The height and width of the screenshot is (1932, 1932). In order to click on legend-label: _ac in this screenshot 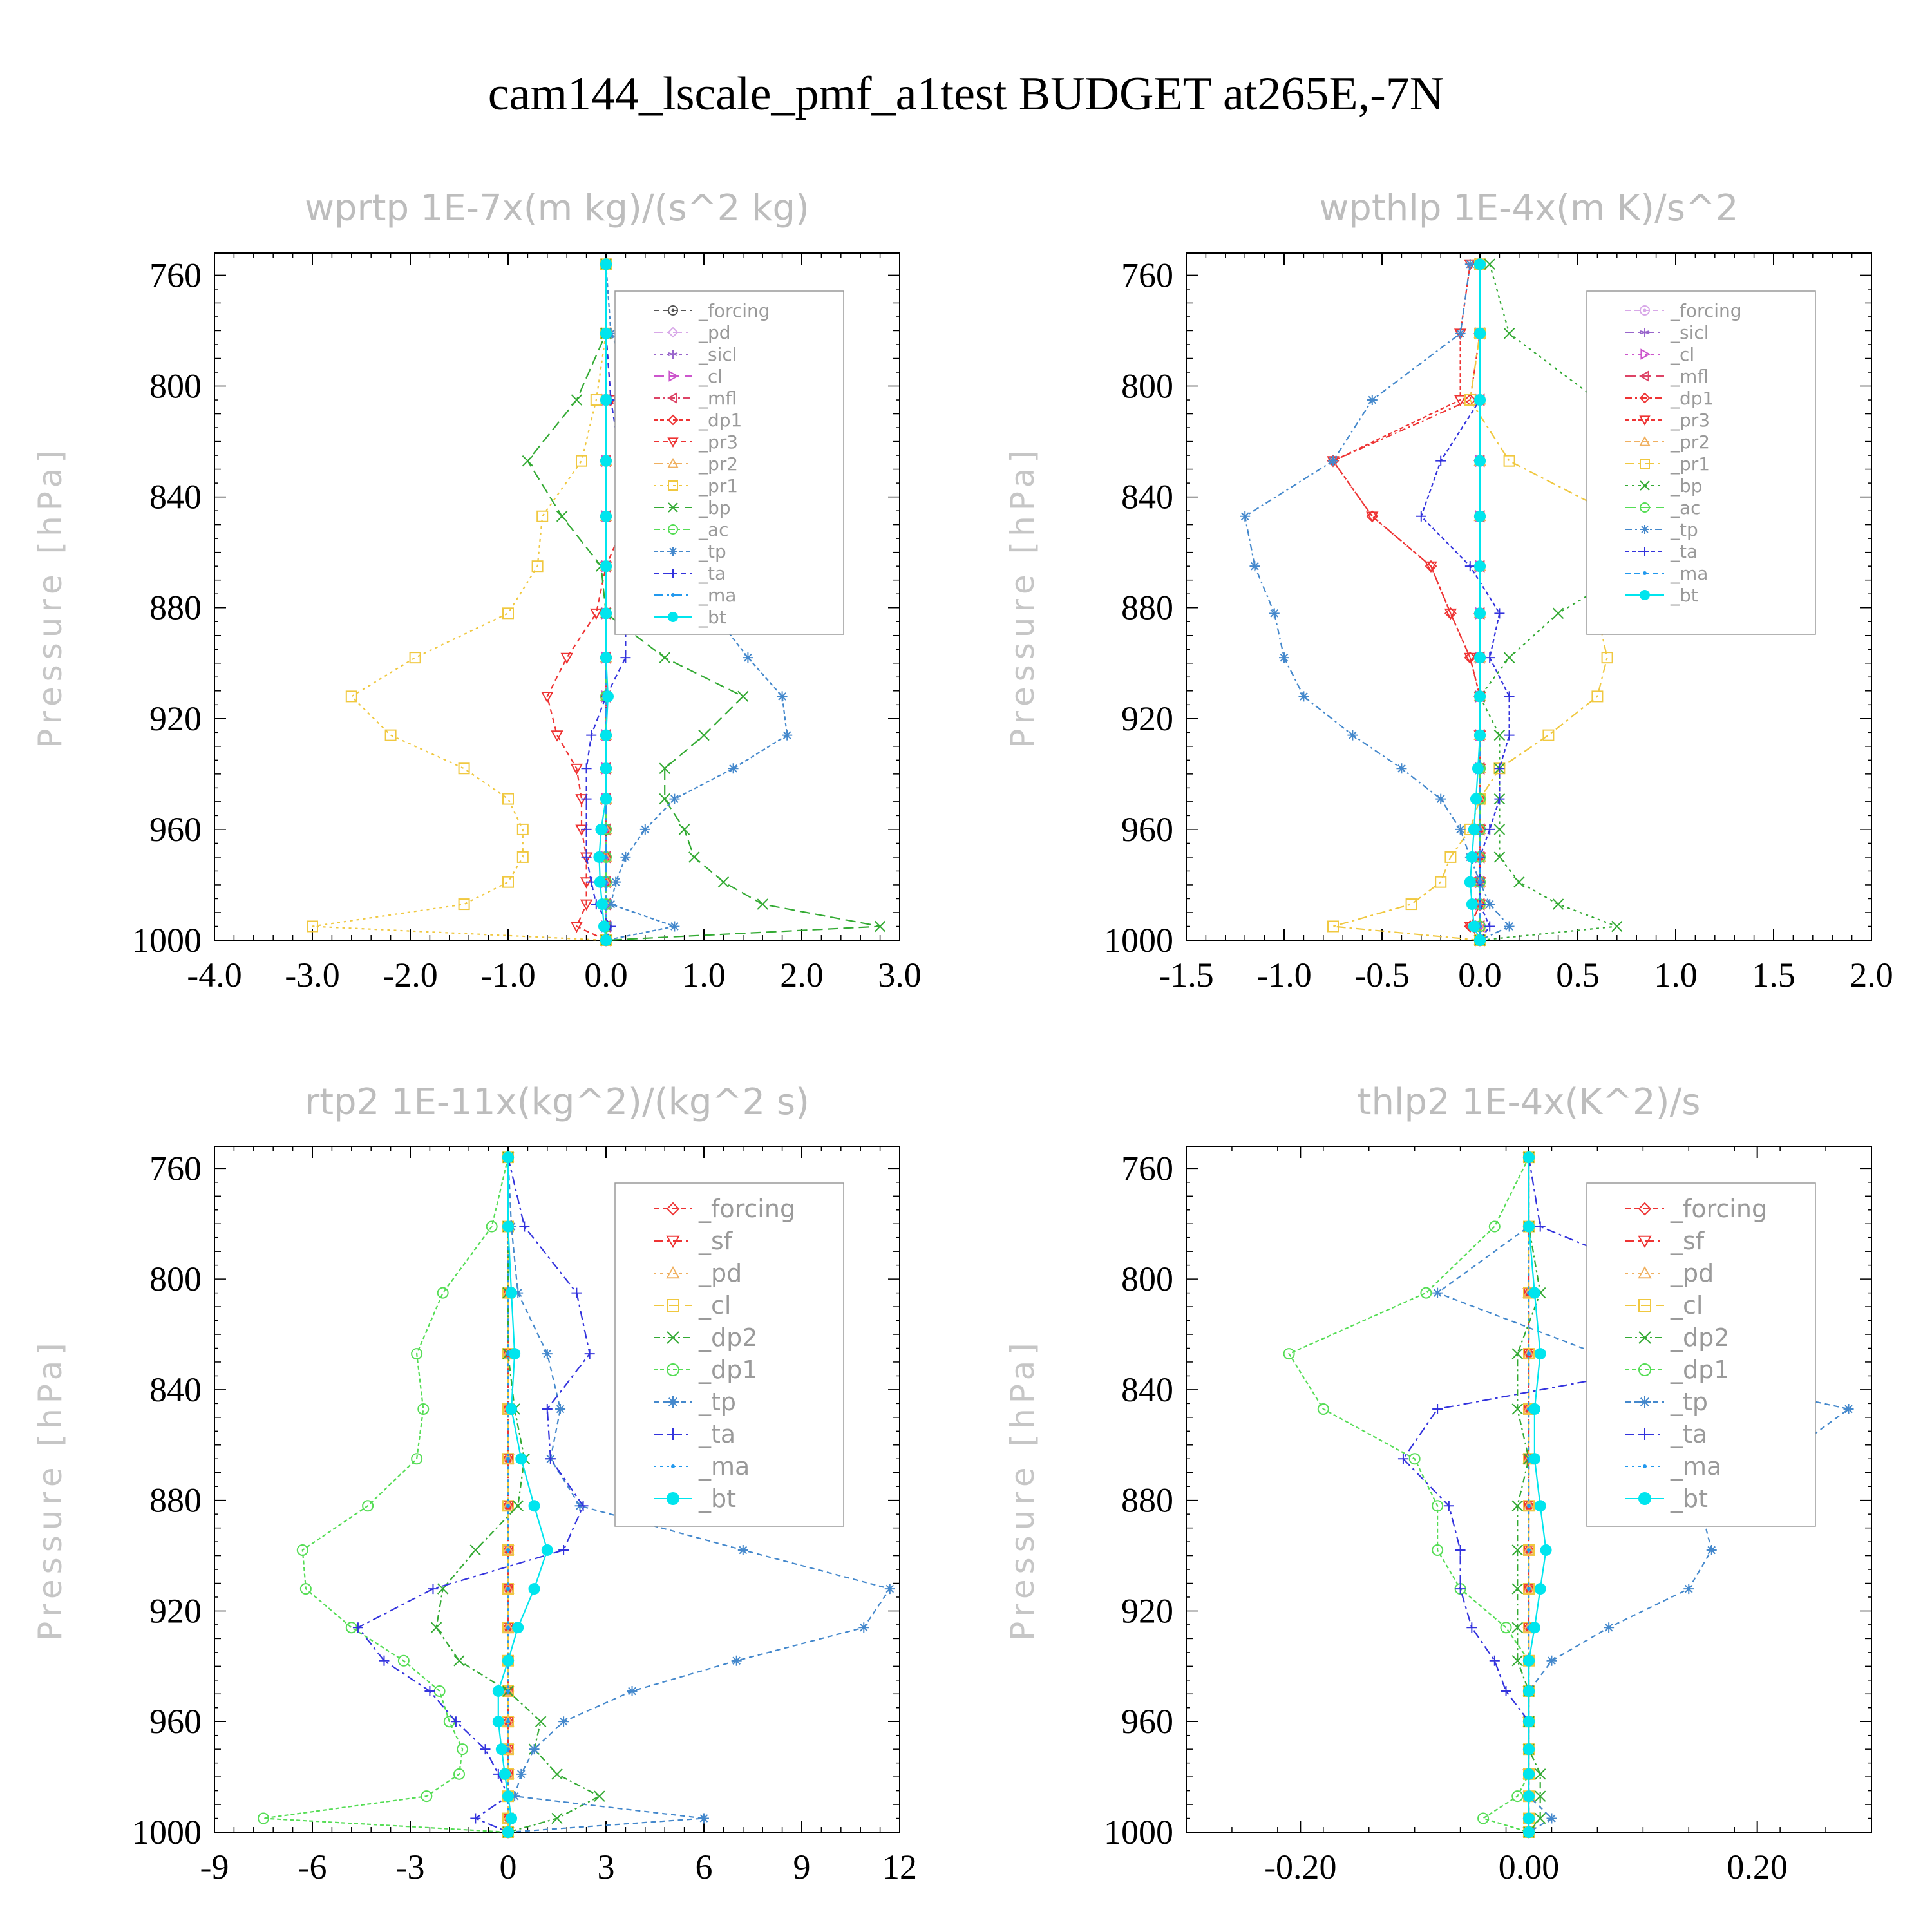, I will do `click(714, 529)`.